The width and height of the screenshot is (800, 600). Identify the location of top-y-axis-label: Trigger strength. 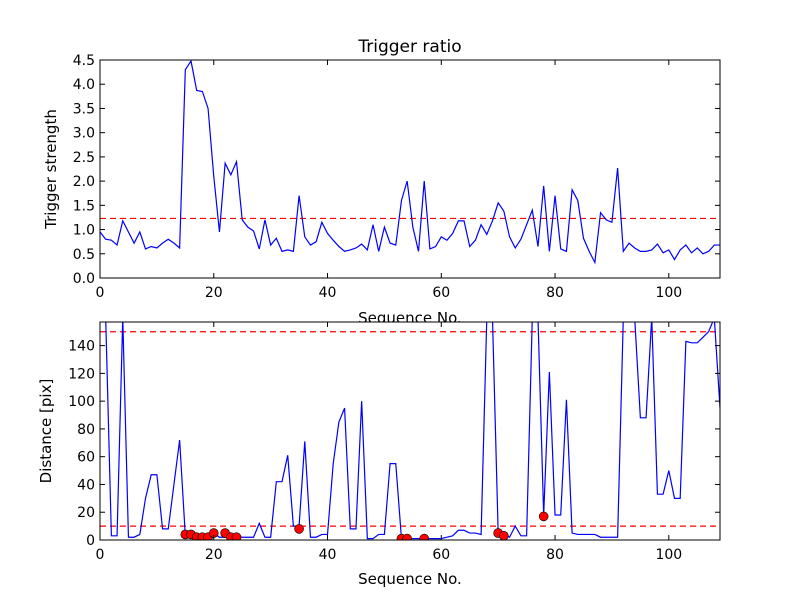
(51, 169).